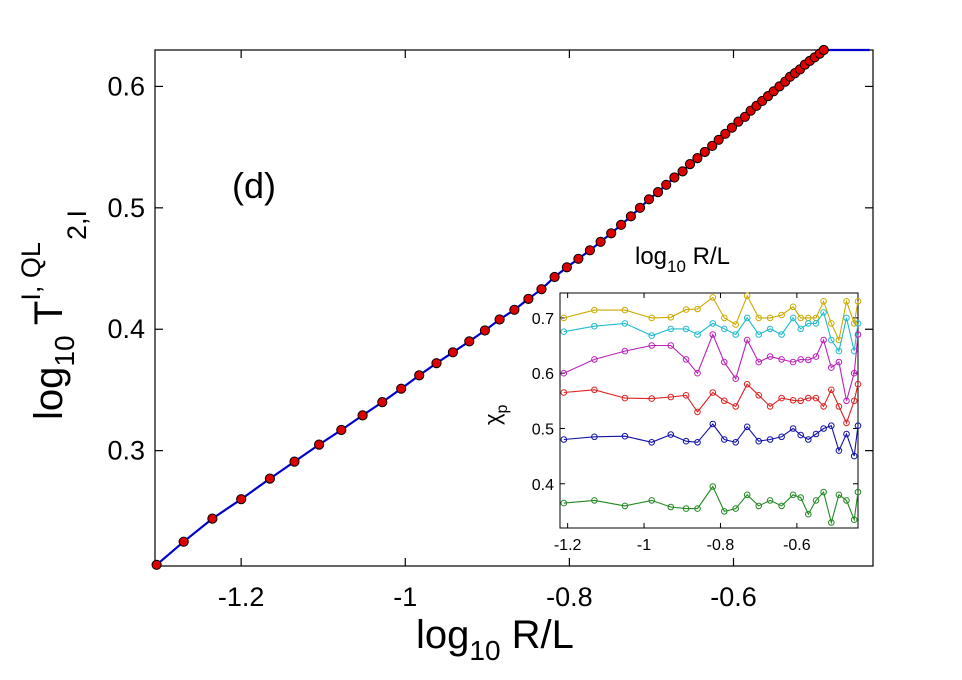 The image size is (962, 680). What do you see at coordinates (682, 259) in the screenshot?
I see `inset-title: log10 R/L` at bounding box center [682, 259].